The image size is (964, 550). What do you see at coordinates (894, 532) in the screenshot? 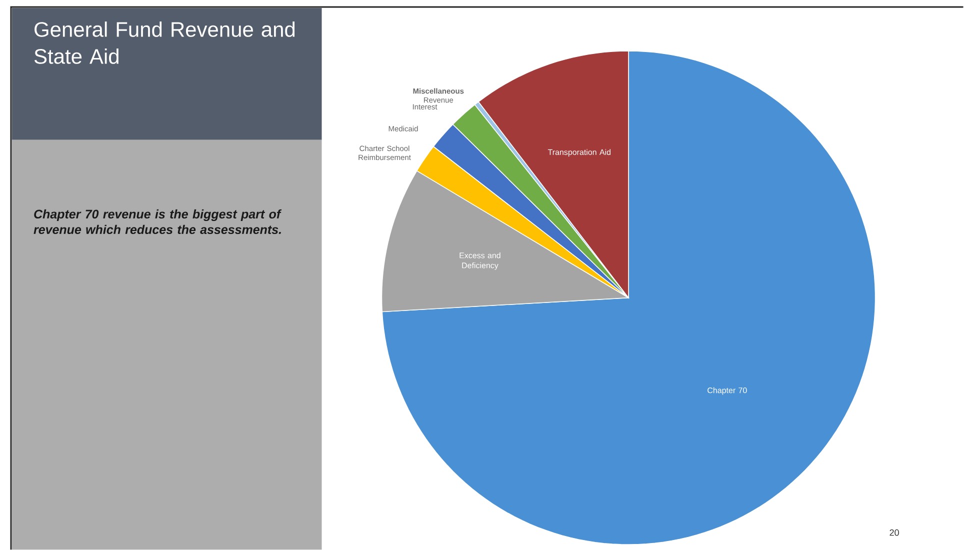
I see `text: 20` at bounding box center [894, 532].